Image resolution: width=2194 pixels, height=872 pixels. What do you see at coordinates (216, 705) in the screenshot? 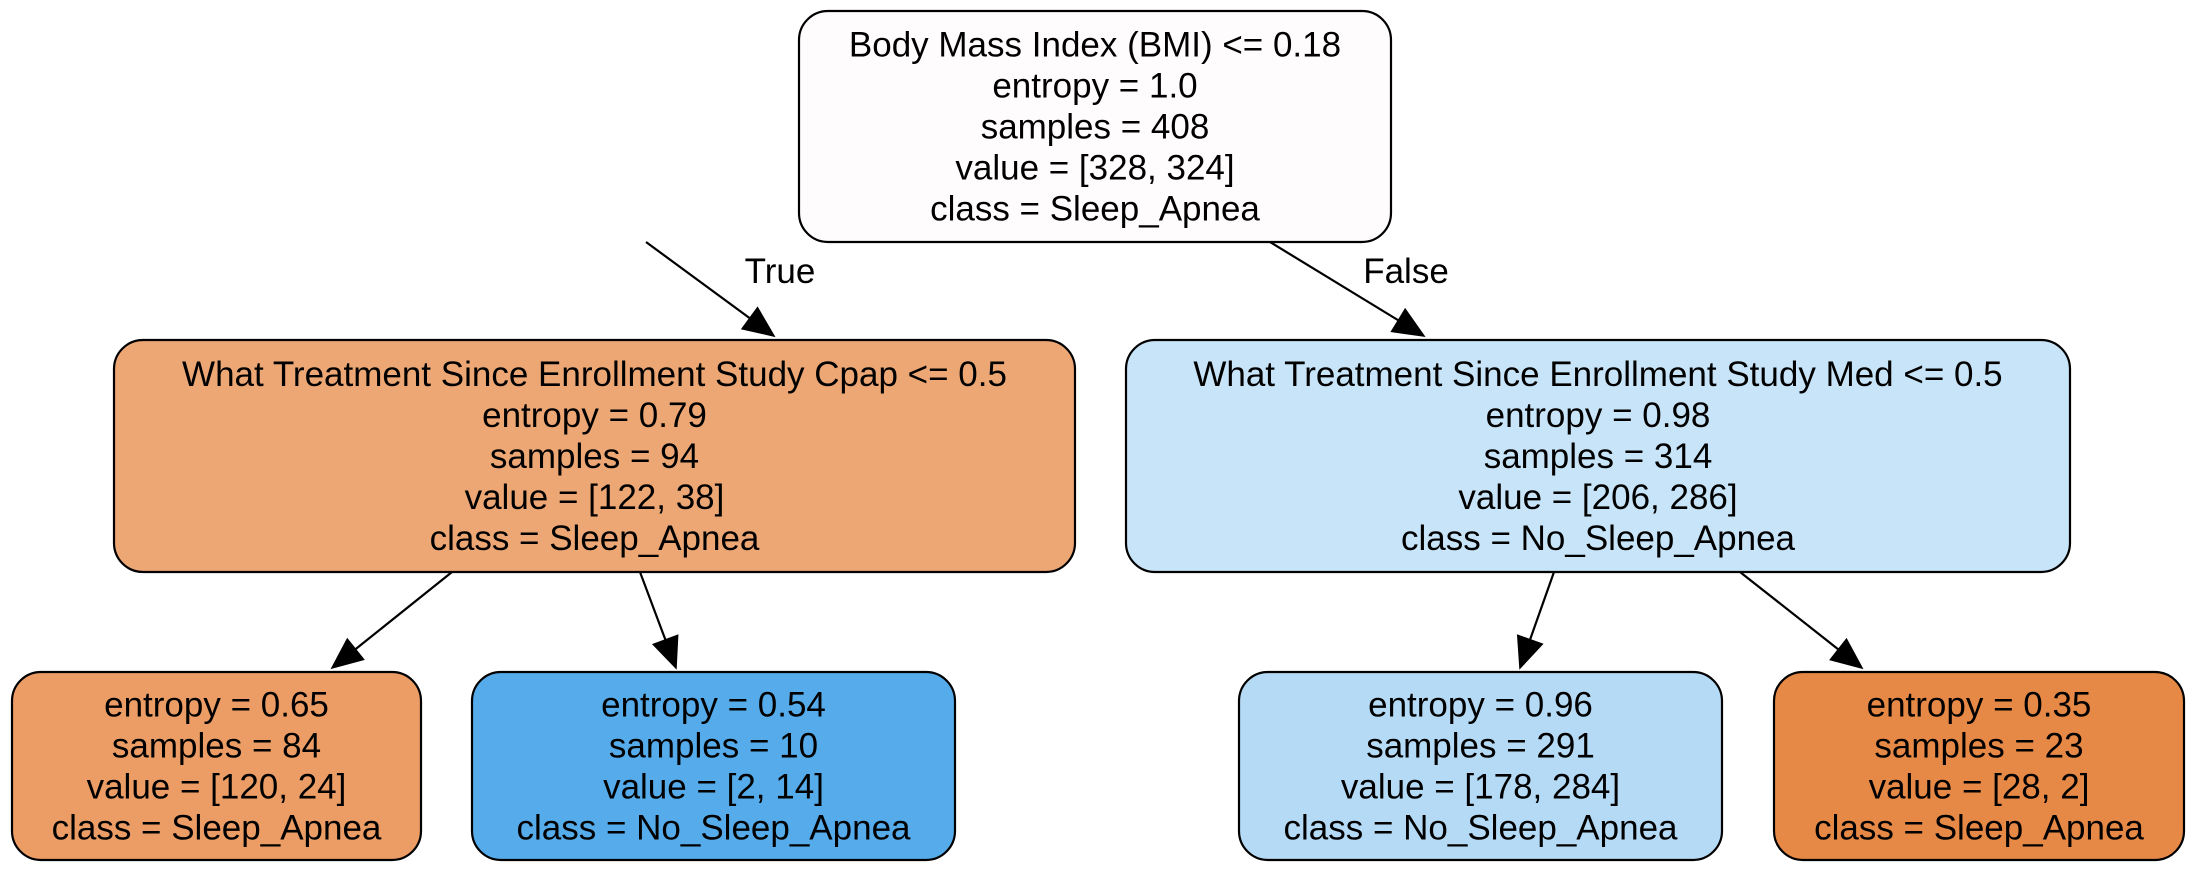
I see `node-text-line: entropy = 0.65` at bounding box center [216, 705].